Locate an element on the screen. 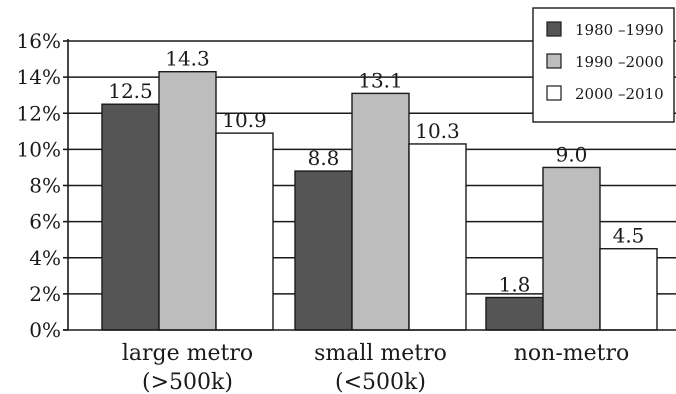  y-tick-label: 14% is located at coordinates (39, 77).